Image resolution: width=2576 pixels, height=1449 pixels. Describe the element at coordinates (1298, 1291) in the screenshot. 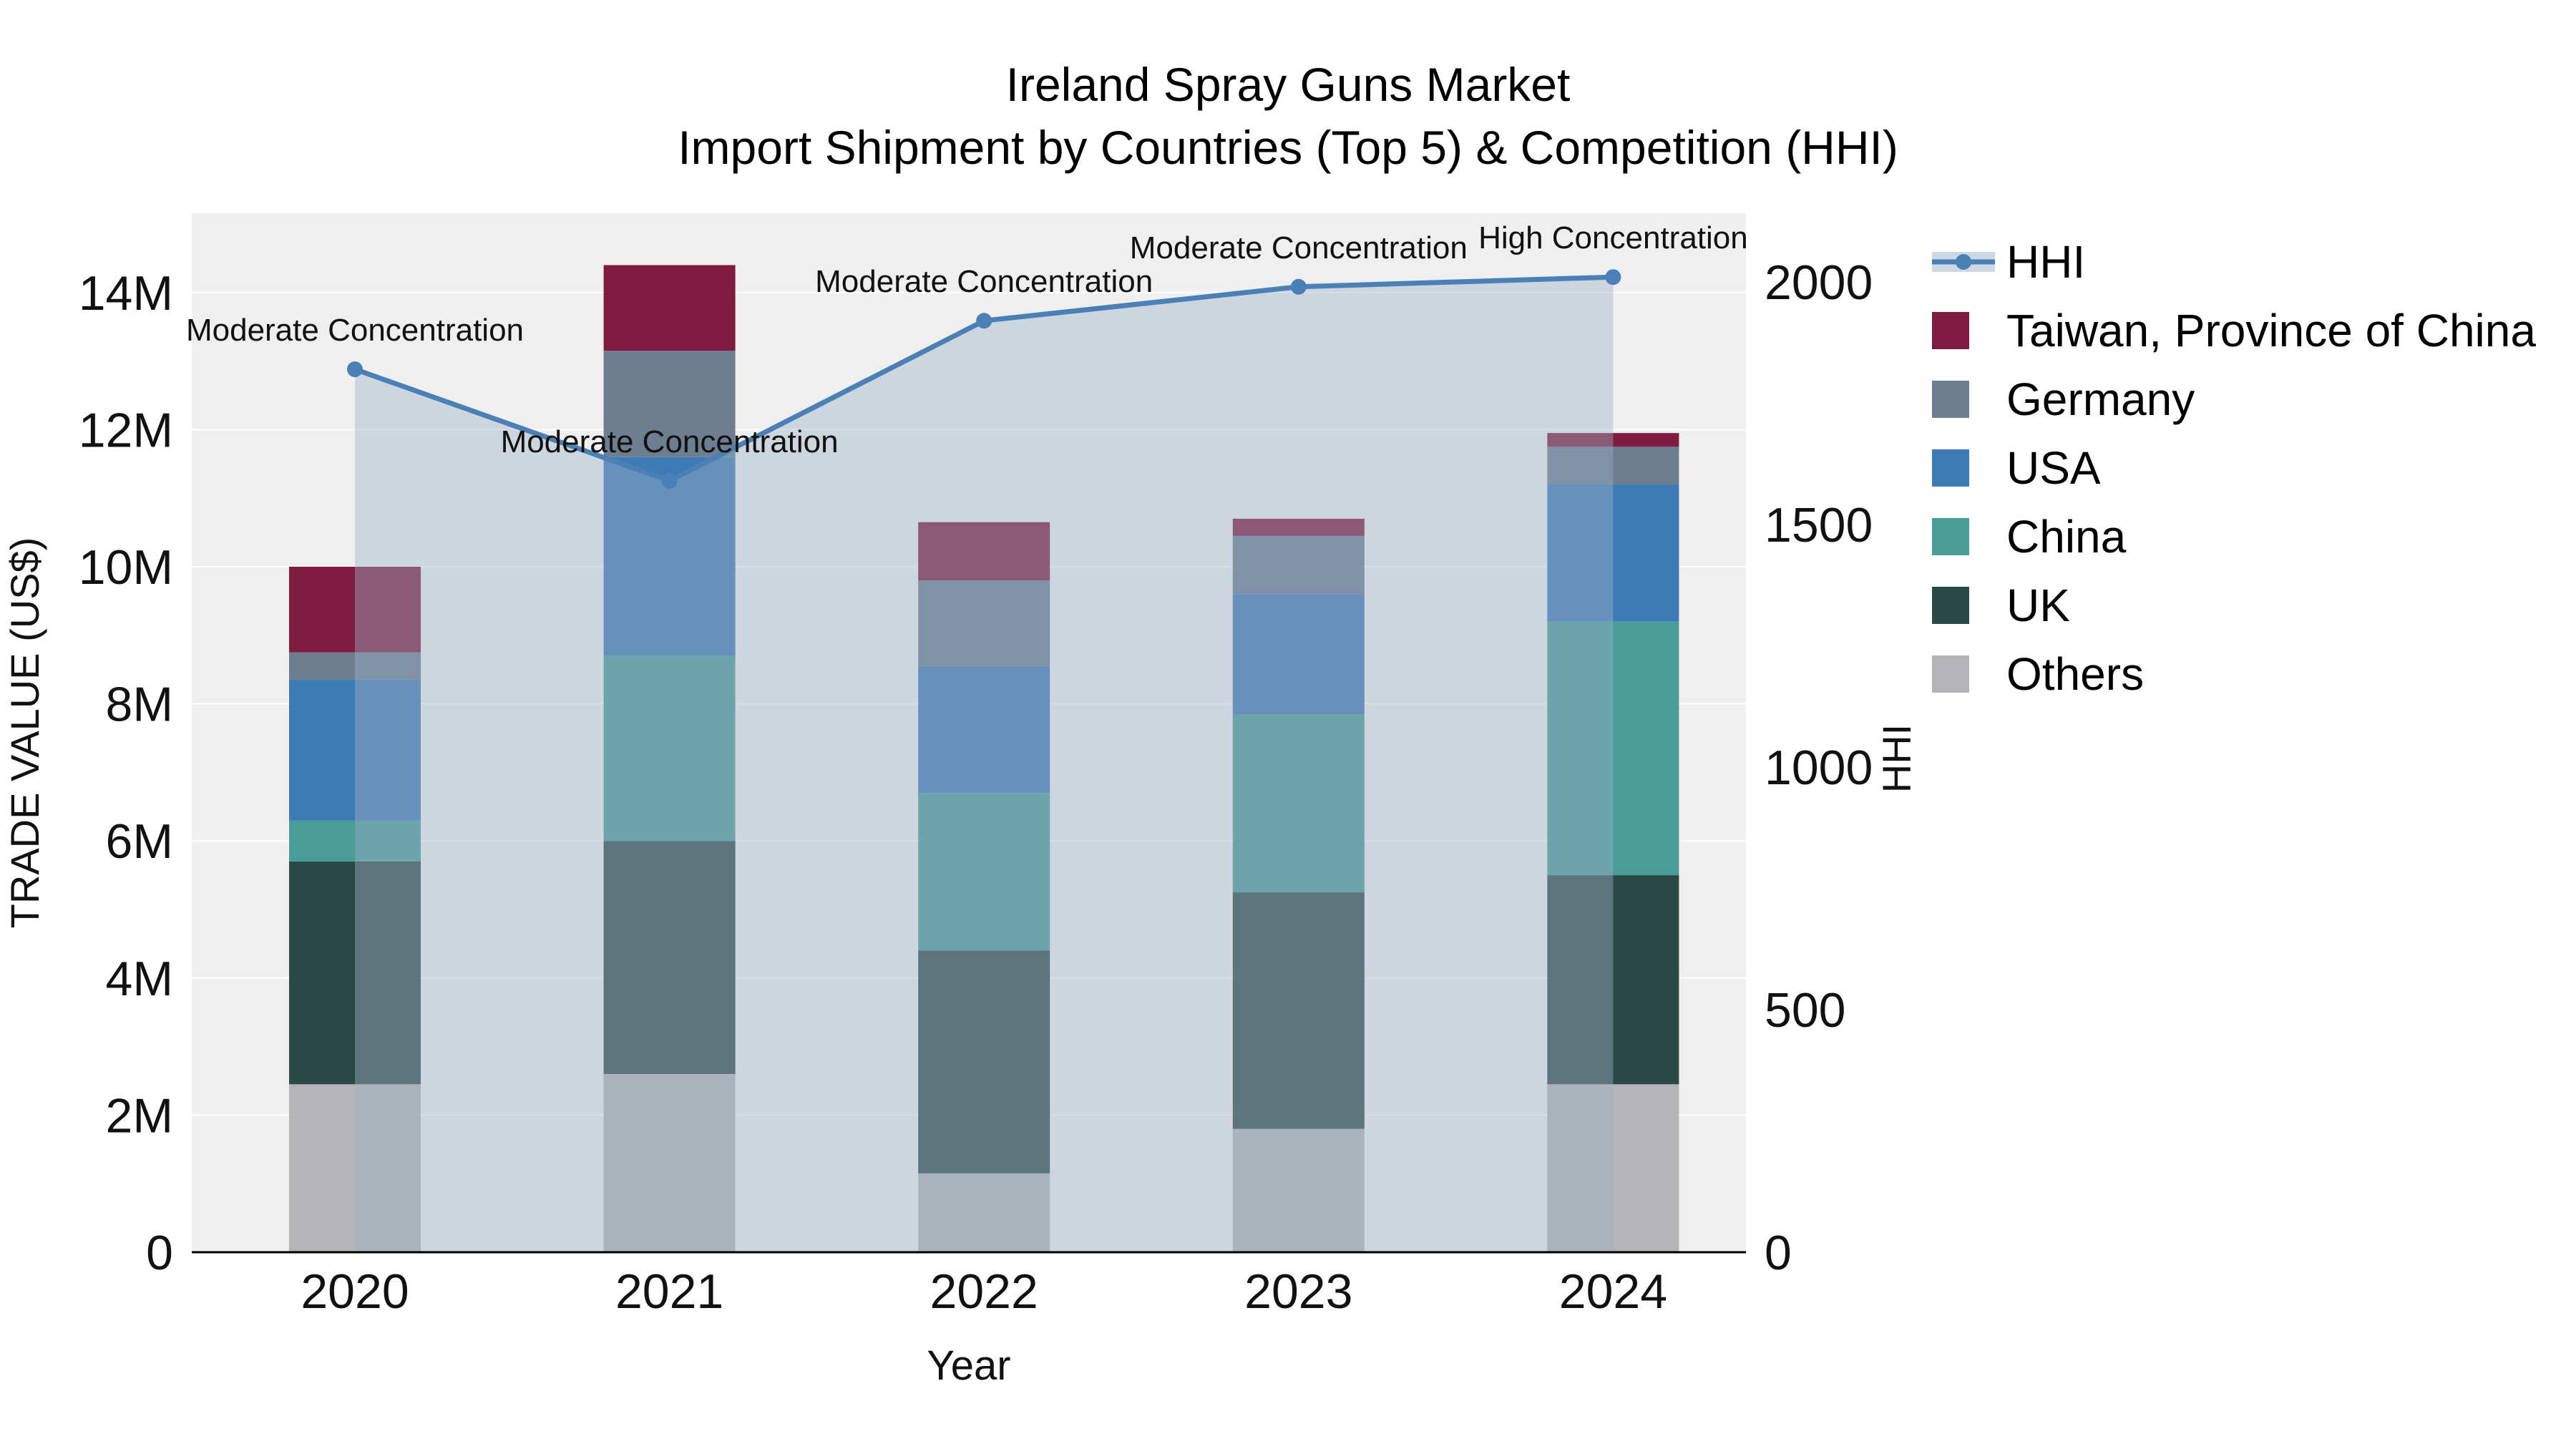

I see `x-tick: 2023` at that location.